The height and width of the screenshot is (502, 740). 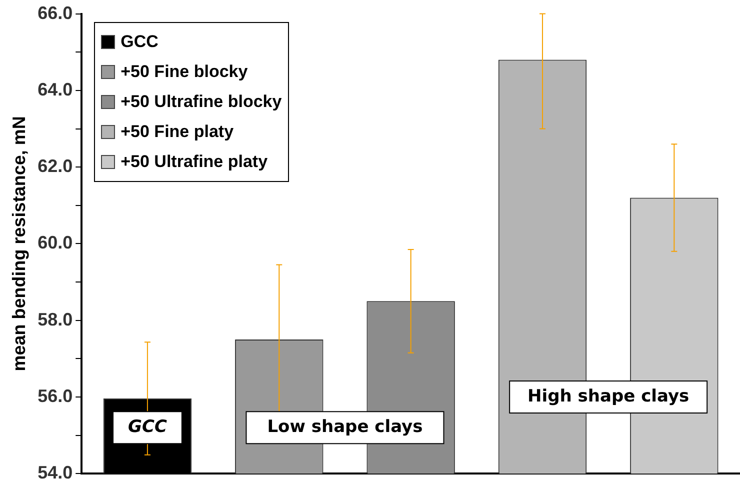 What do you see at coordinates (55, 89) in the screenshot?
I see `y-tick-label: 64.0` at bounding box center [55, 89].